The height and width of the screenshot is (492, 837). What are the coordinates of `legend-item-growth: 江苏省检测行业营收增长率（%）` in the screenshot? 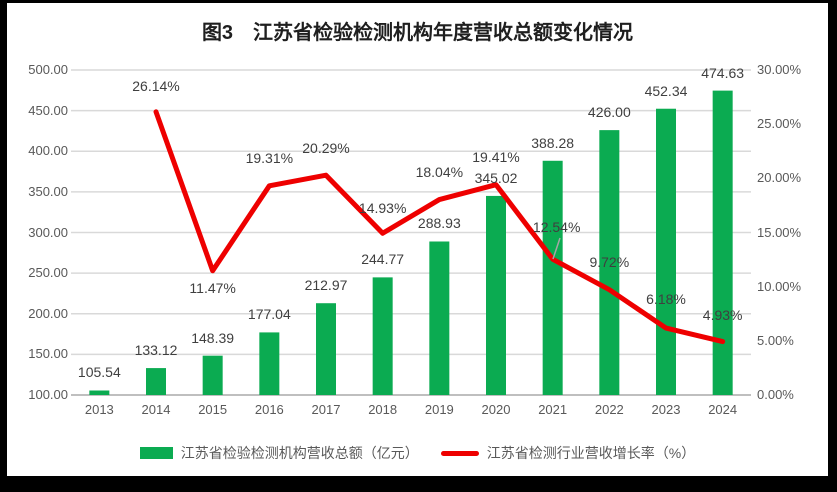 It's located at (568, 453).